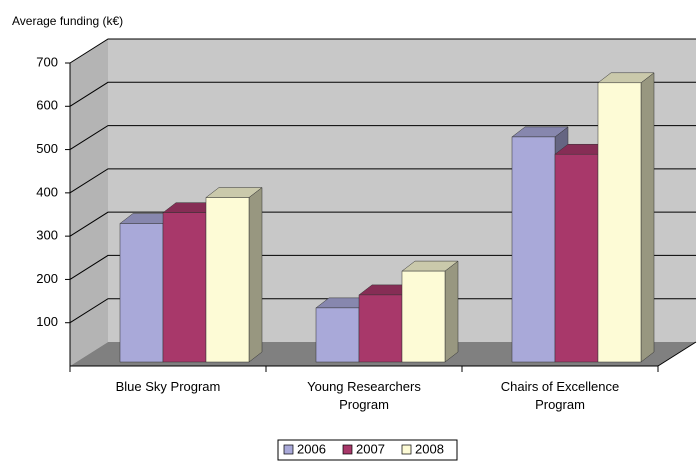 The image size is (700, 464). Describe the element at coordinates (47, 105) in the screenshot. I see `y-tick-label: 600` at that location.